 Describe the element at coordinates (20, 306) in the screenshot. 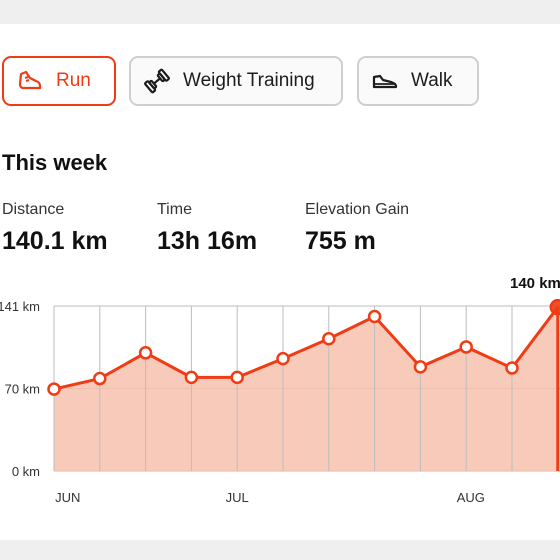

I see `y-tick-label: 141 km` at that location.